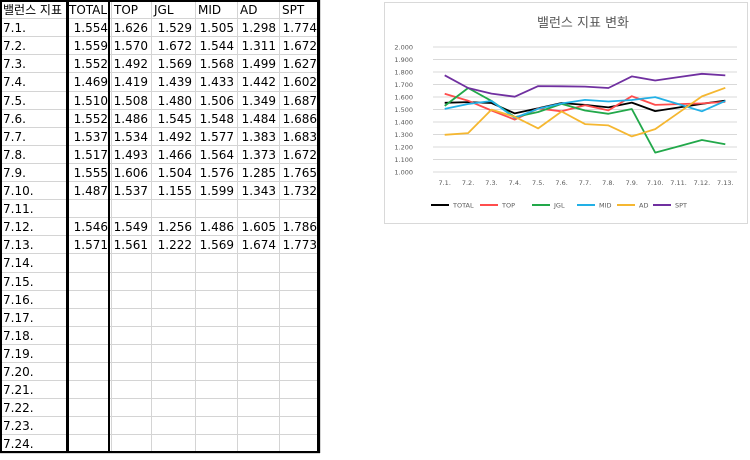 The height and width of the screenshot is (460, 750). Describe the element at coordinates (18, 408) in the screenshot. I see `row-label: 7.22.` at that location.